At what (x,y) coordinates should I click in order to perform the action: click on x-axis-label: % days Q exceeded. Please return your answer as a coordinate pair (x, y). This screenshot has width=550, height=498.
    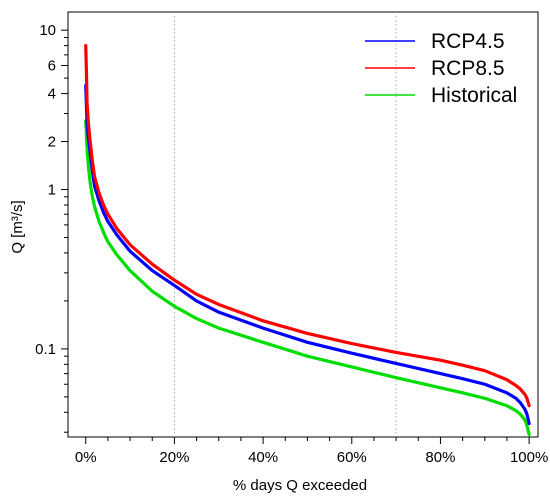
    Looking at the image, I should click on (300, 485).